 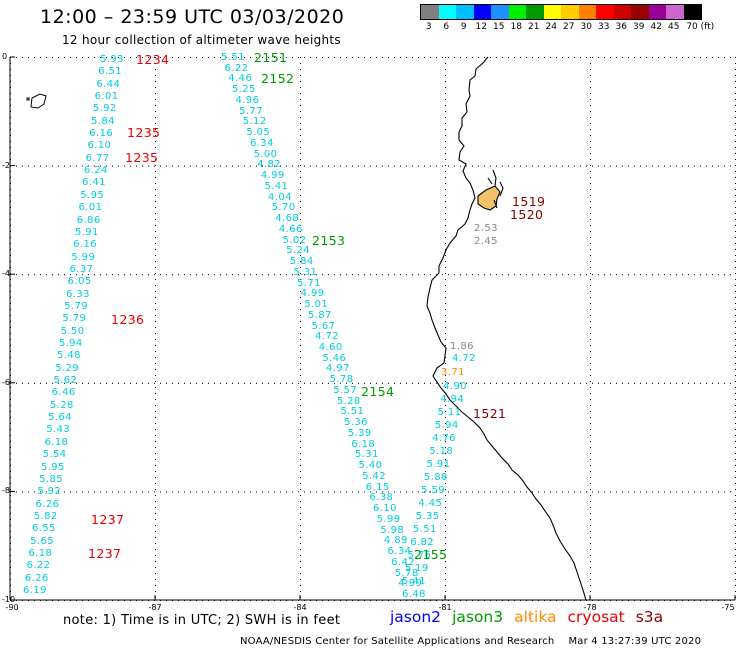 What do you see at coordinates (155, 607) in the screenshot?
I see `longitude-label: -87` at bounding box center [155, 607].